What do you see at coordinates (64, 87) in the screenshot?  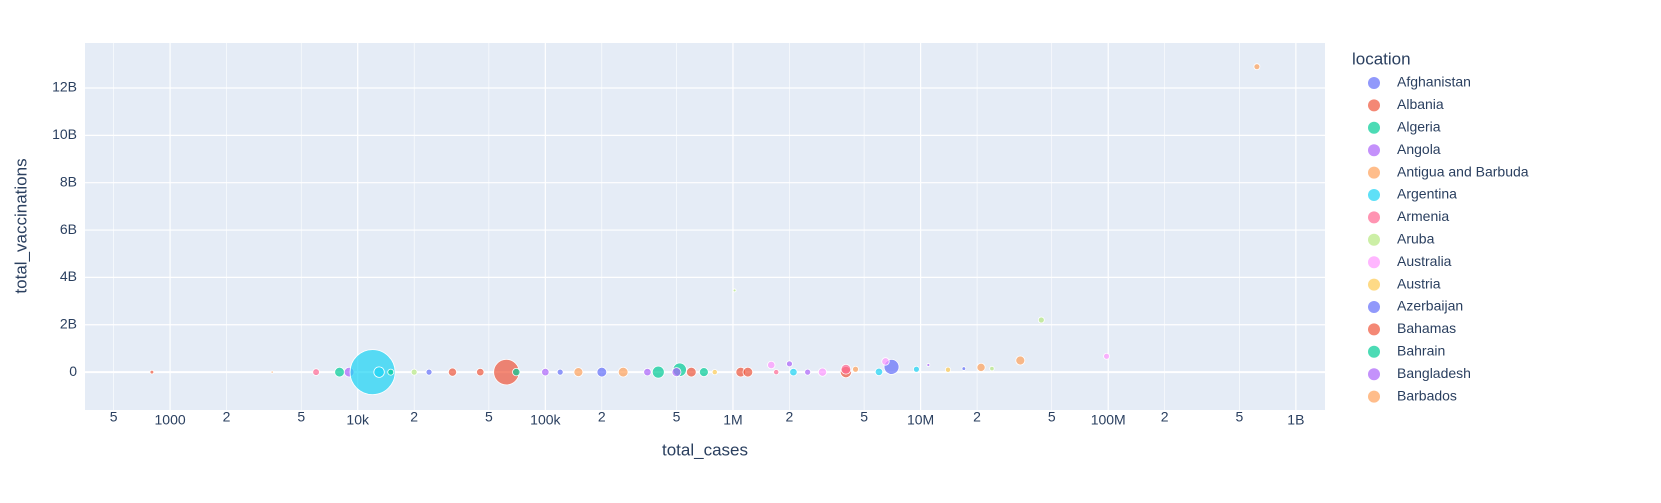 I see `y-tick-label: 12B` at bounding box center [64, 87].